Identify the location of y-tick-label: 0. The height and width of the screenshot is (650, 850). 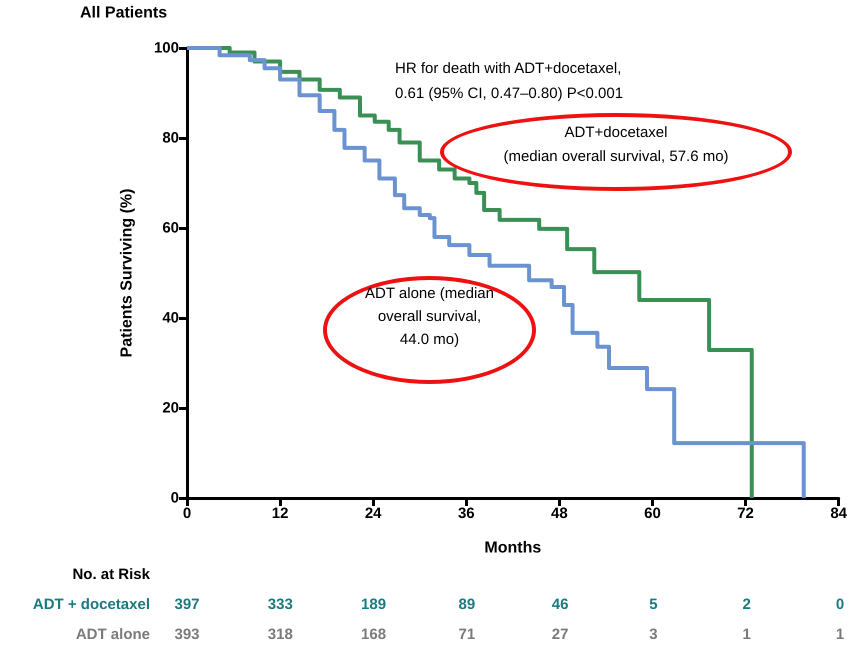
(174, 498).